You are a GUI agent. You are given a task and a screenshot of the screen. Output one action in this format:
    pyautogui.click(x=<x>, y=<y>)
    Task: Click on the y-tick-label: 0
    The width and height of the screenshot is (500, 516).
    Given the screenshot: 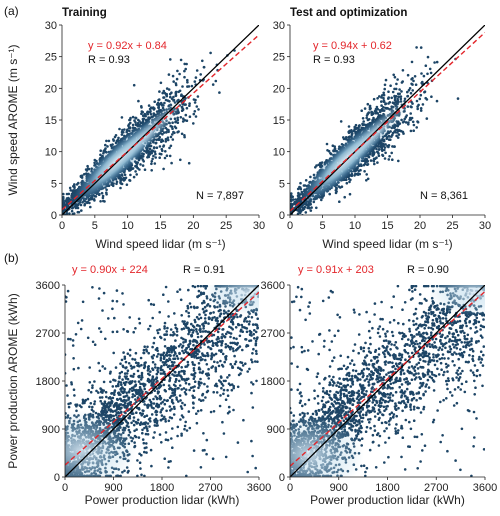 What is the action you would take?
    pyautogui.click(x=54, y=216)
    